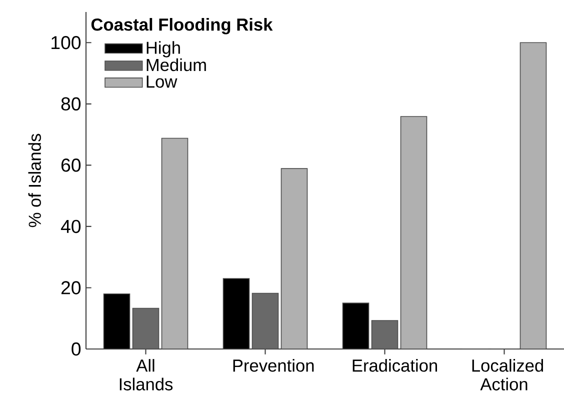  What do you see at coordinates (182, 26) in the screenshot?
I see `legend-title: Coastal Flooding Risk` at bounding box center [182, 26].